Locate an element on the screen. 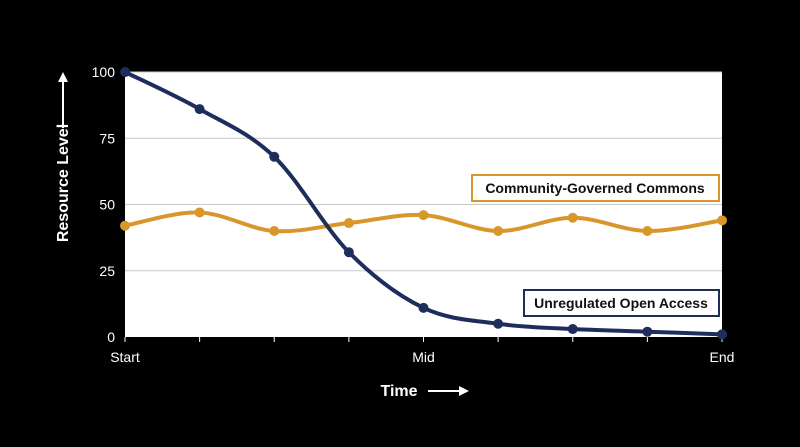 Image resolution: width=800 pixels, height=447 pixels. y-tick-label-75: 75 is located at coordinates (107, 138).